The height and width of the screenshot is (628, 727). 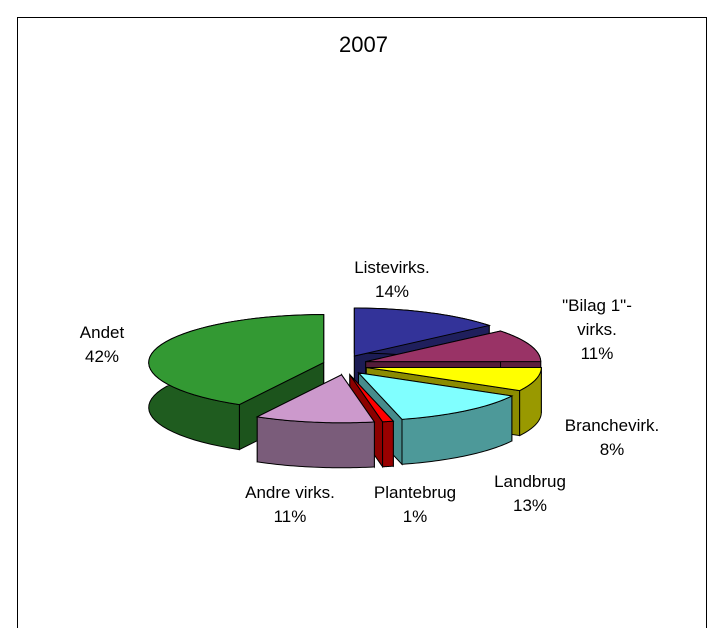 What do you see at coordinates (415, 516) in the screenshot?
I see `value-label: 1%` at bounding box center [415, 516].